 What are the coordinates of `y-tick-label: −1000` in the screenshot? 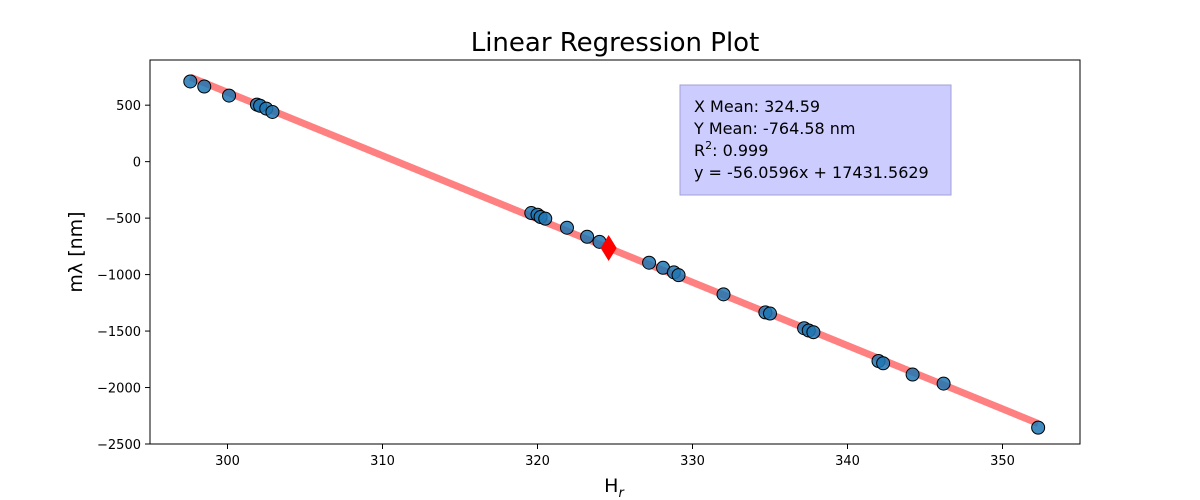 It's located at (119, 276).